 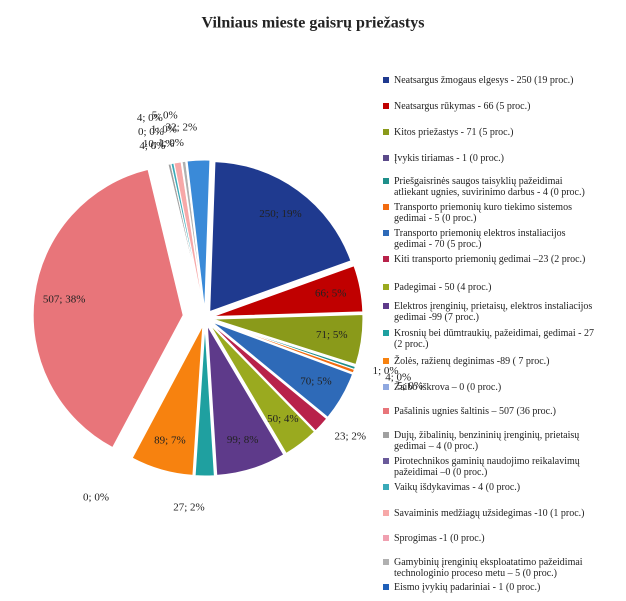 What do you see at coordinates (188, 508) in the screenshot?
I see `data-label: 27; 2%` at bounding box center [188, 508].